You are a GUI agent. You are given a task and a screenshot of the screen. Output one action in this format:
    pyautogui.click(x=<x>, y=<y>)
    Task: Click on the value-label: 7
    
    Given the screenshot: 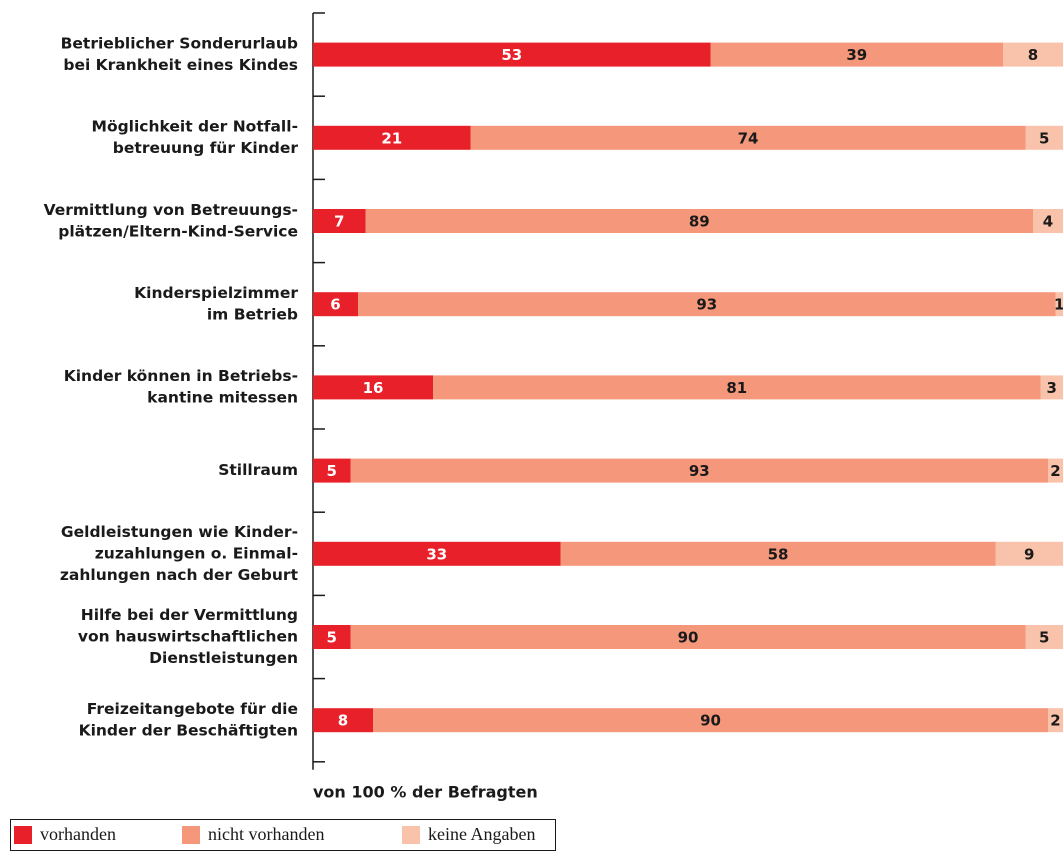 What is the action you would take?
    pyautogui.click(x=339, y=222)
    